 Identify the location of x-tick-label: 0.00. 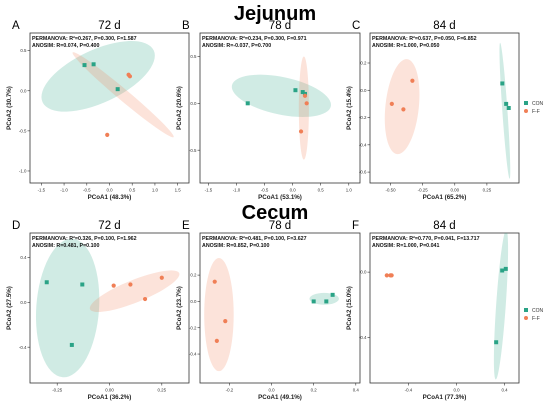
(109, 390).